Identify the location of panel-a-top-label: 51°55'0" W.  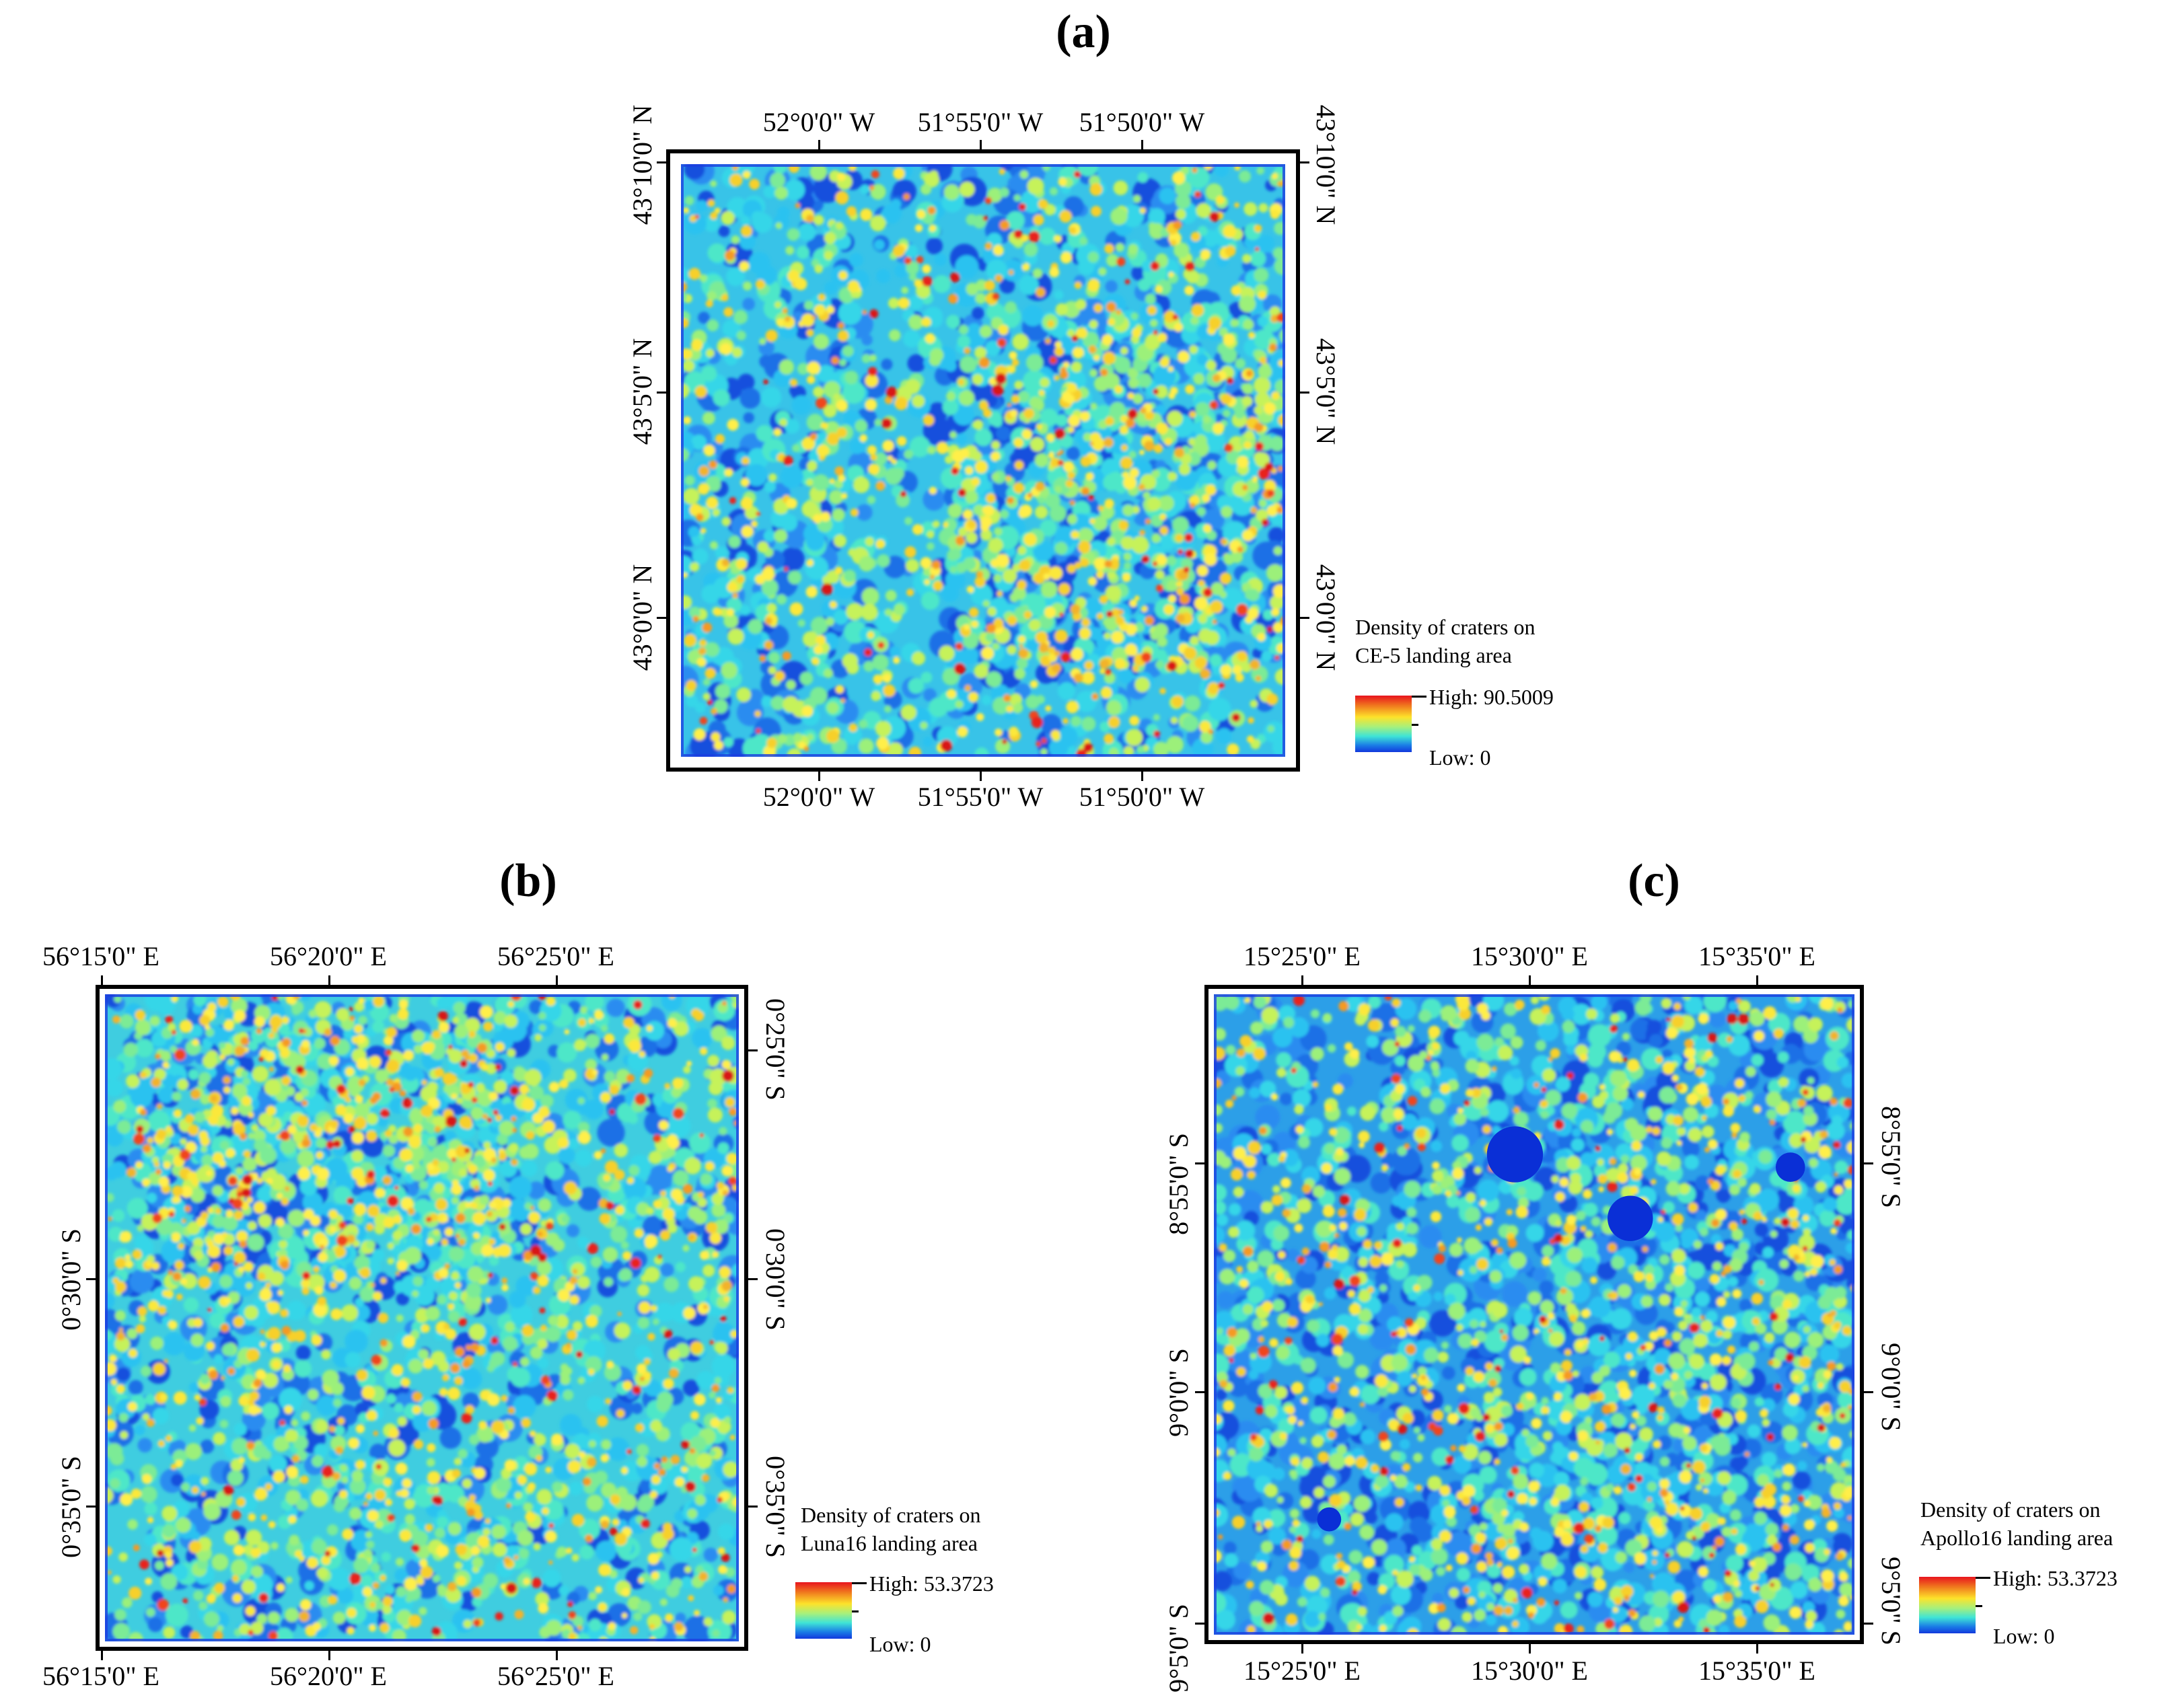
(980, 122).